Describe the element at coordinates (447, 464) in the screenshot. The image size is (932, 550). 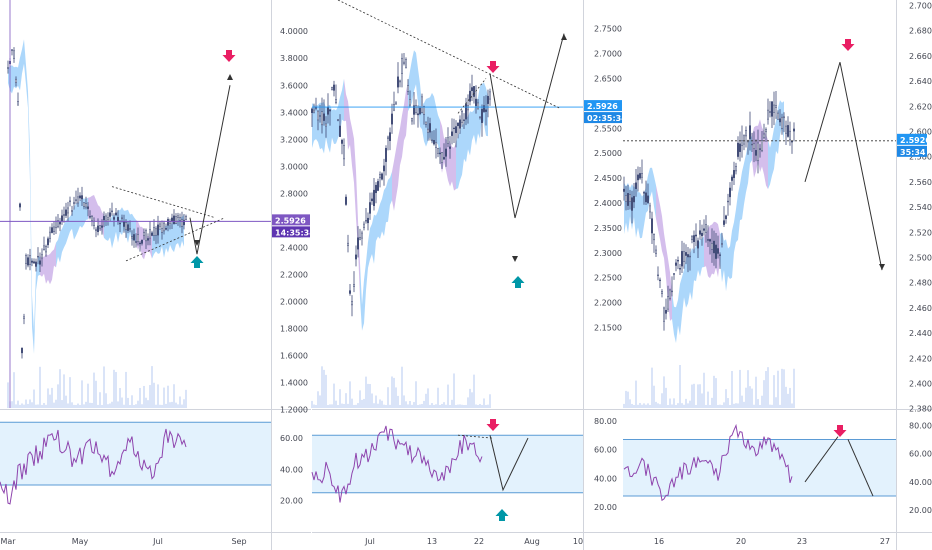
I see `rsi-band` at that location.